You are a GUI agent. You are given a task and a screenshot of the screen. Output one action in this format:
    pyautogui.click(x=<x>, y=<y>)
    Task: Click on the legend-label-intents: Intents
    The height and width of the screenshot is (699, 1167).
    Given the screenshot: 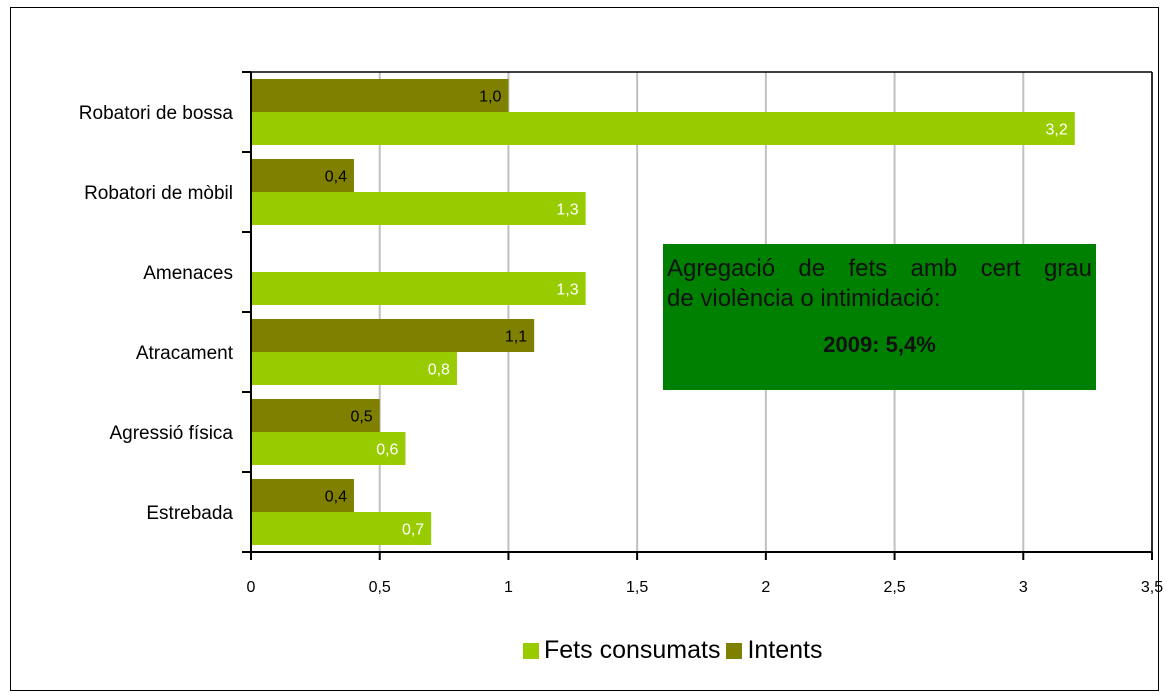 What is the action you would take?
    pyautogui.click(x=785, y=650)
    